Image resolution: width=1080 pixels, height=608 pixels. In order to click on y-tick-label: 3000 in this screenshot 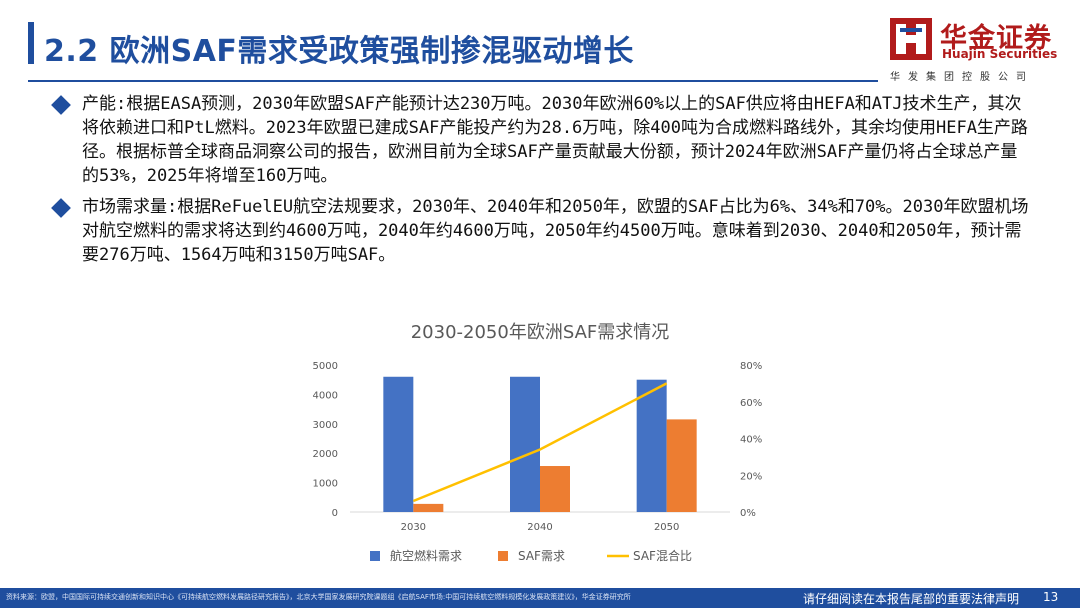, I will do `click(325, 425)`.